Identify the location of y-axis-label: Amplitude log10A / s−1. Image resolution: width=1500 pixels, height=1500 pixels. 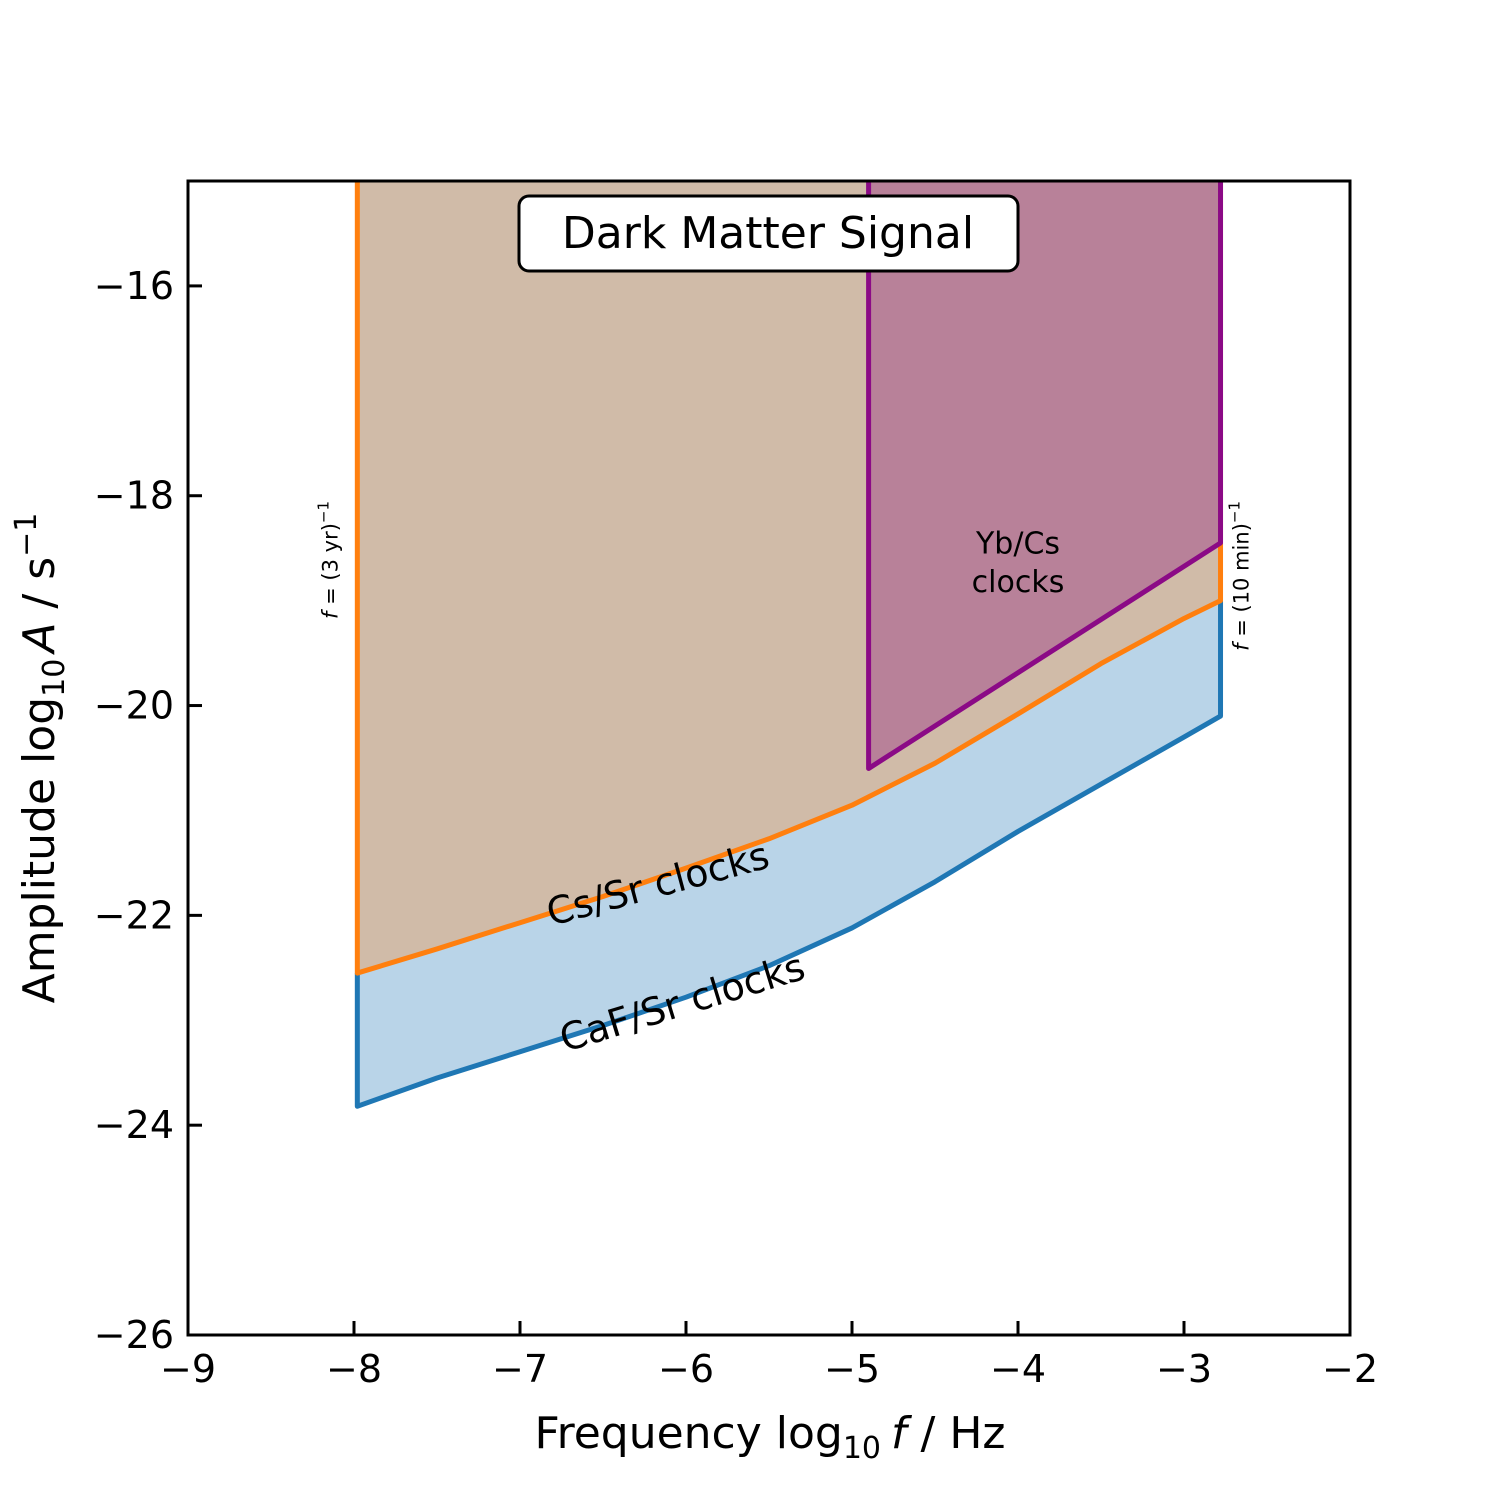
(40, 758).